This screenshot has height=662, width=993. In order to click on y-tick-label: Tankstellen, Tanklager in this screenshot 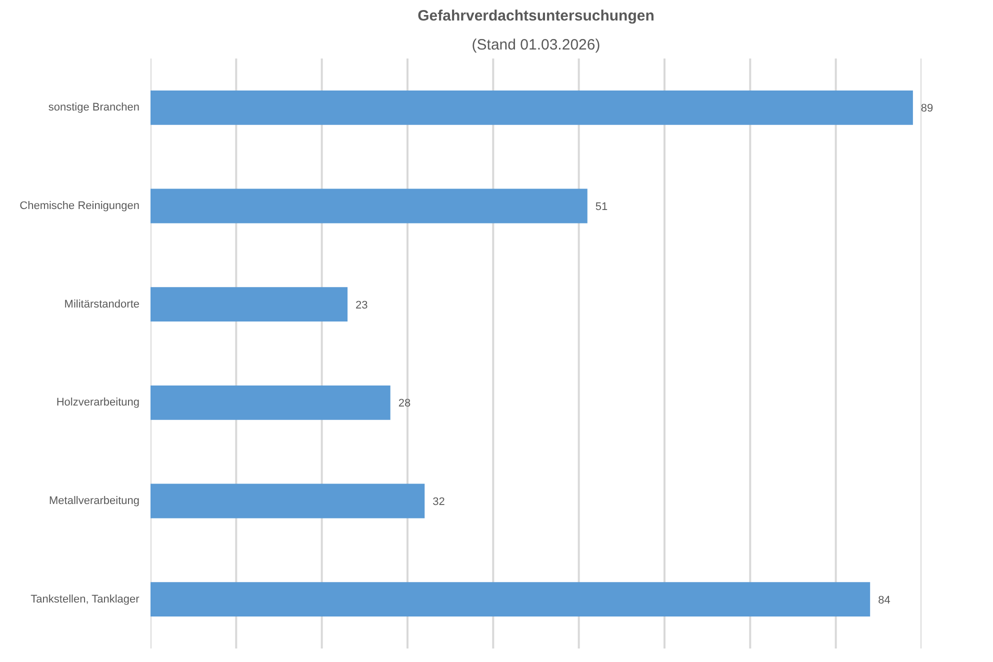, I will do `click(85, 599)`.